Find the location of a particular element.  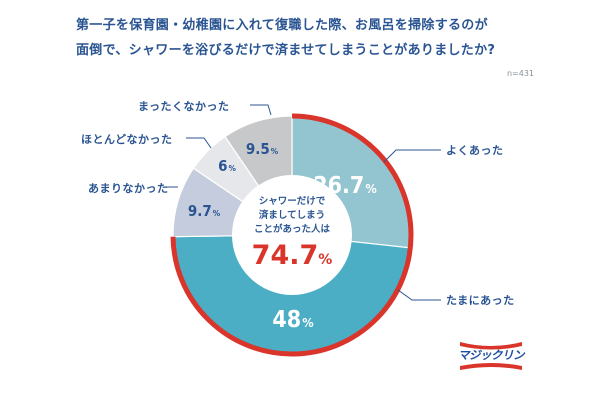

center-hole is located at coordinates (292, 235).